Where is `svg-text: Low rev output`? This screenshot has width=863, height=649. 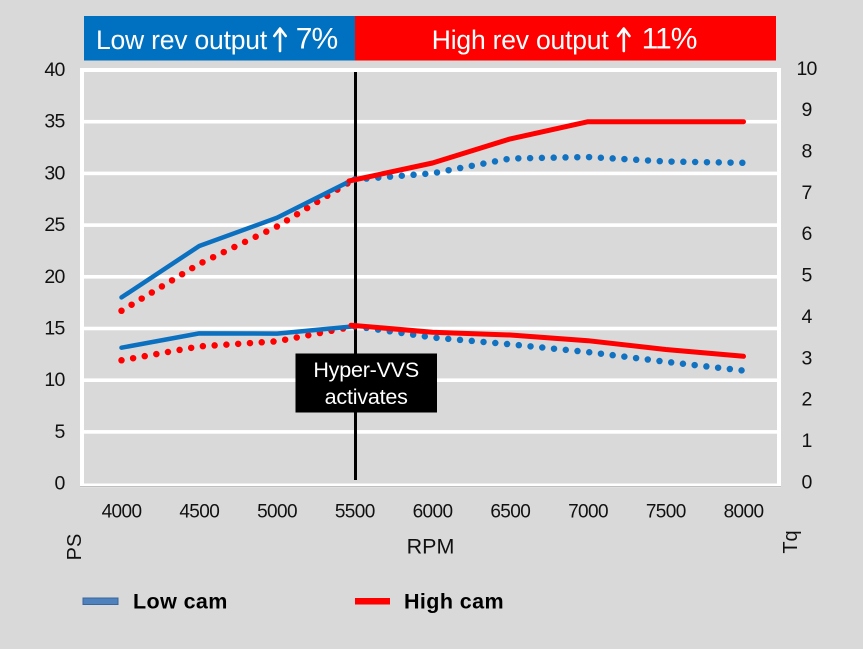 svg-text: Low rev output is located at coordinates (182, 40).